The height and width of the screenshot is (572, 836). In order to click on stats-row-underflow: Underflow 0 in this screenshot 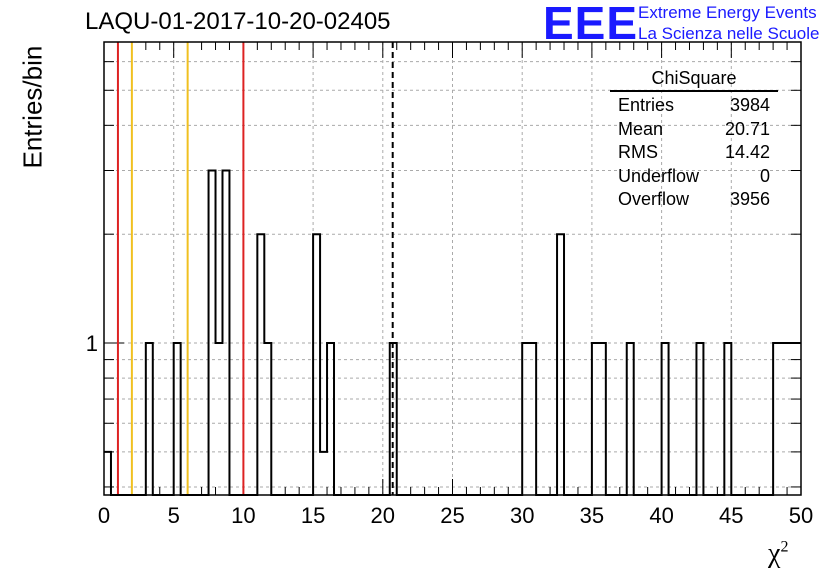, I will do `click(694, 178)`.